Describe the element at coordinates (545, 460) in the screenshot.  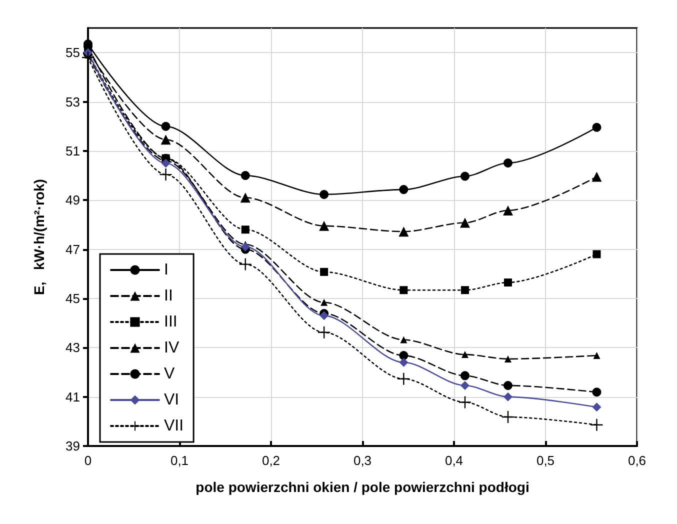
I see `x-tick-label: 0,5` at that location.